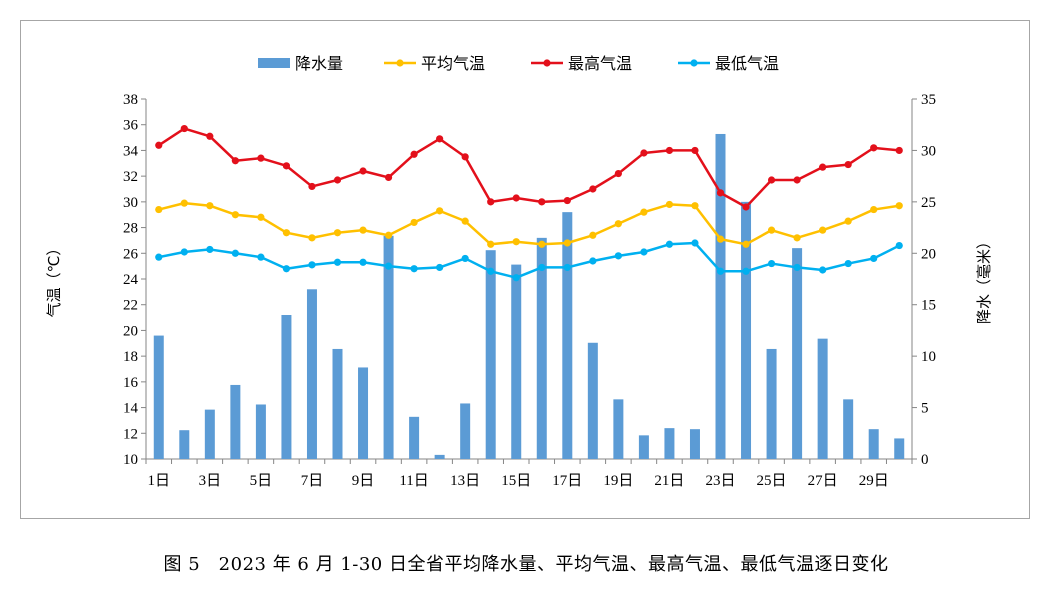 This screenshot has width=1052, height=591. Describe the element at coordinates (312, 481) in the screenshot. I see `x-tick-label: 7日` at that location.